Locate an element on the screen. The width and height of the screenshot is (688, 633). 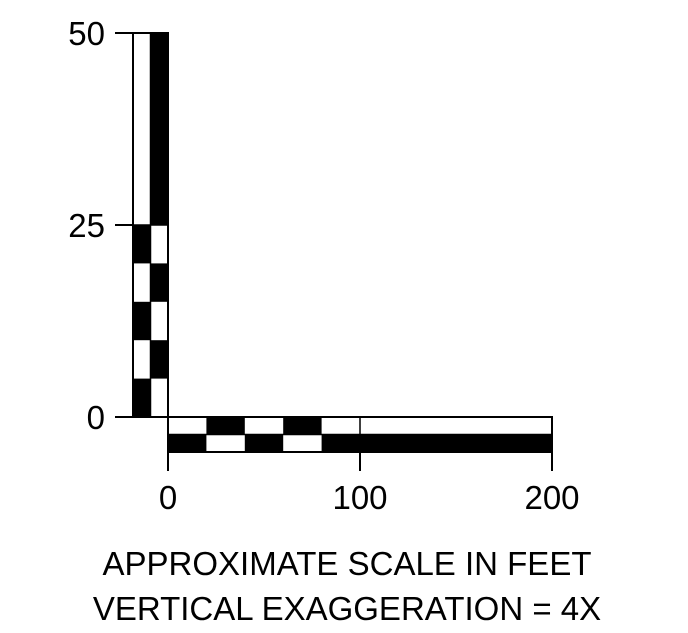
horizontal-bar-segment-long is located at coordinates (456, 443).